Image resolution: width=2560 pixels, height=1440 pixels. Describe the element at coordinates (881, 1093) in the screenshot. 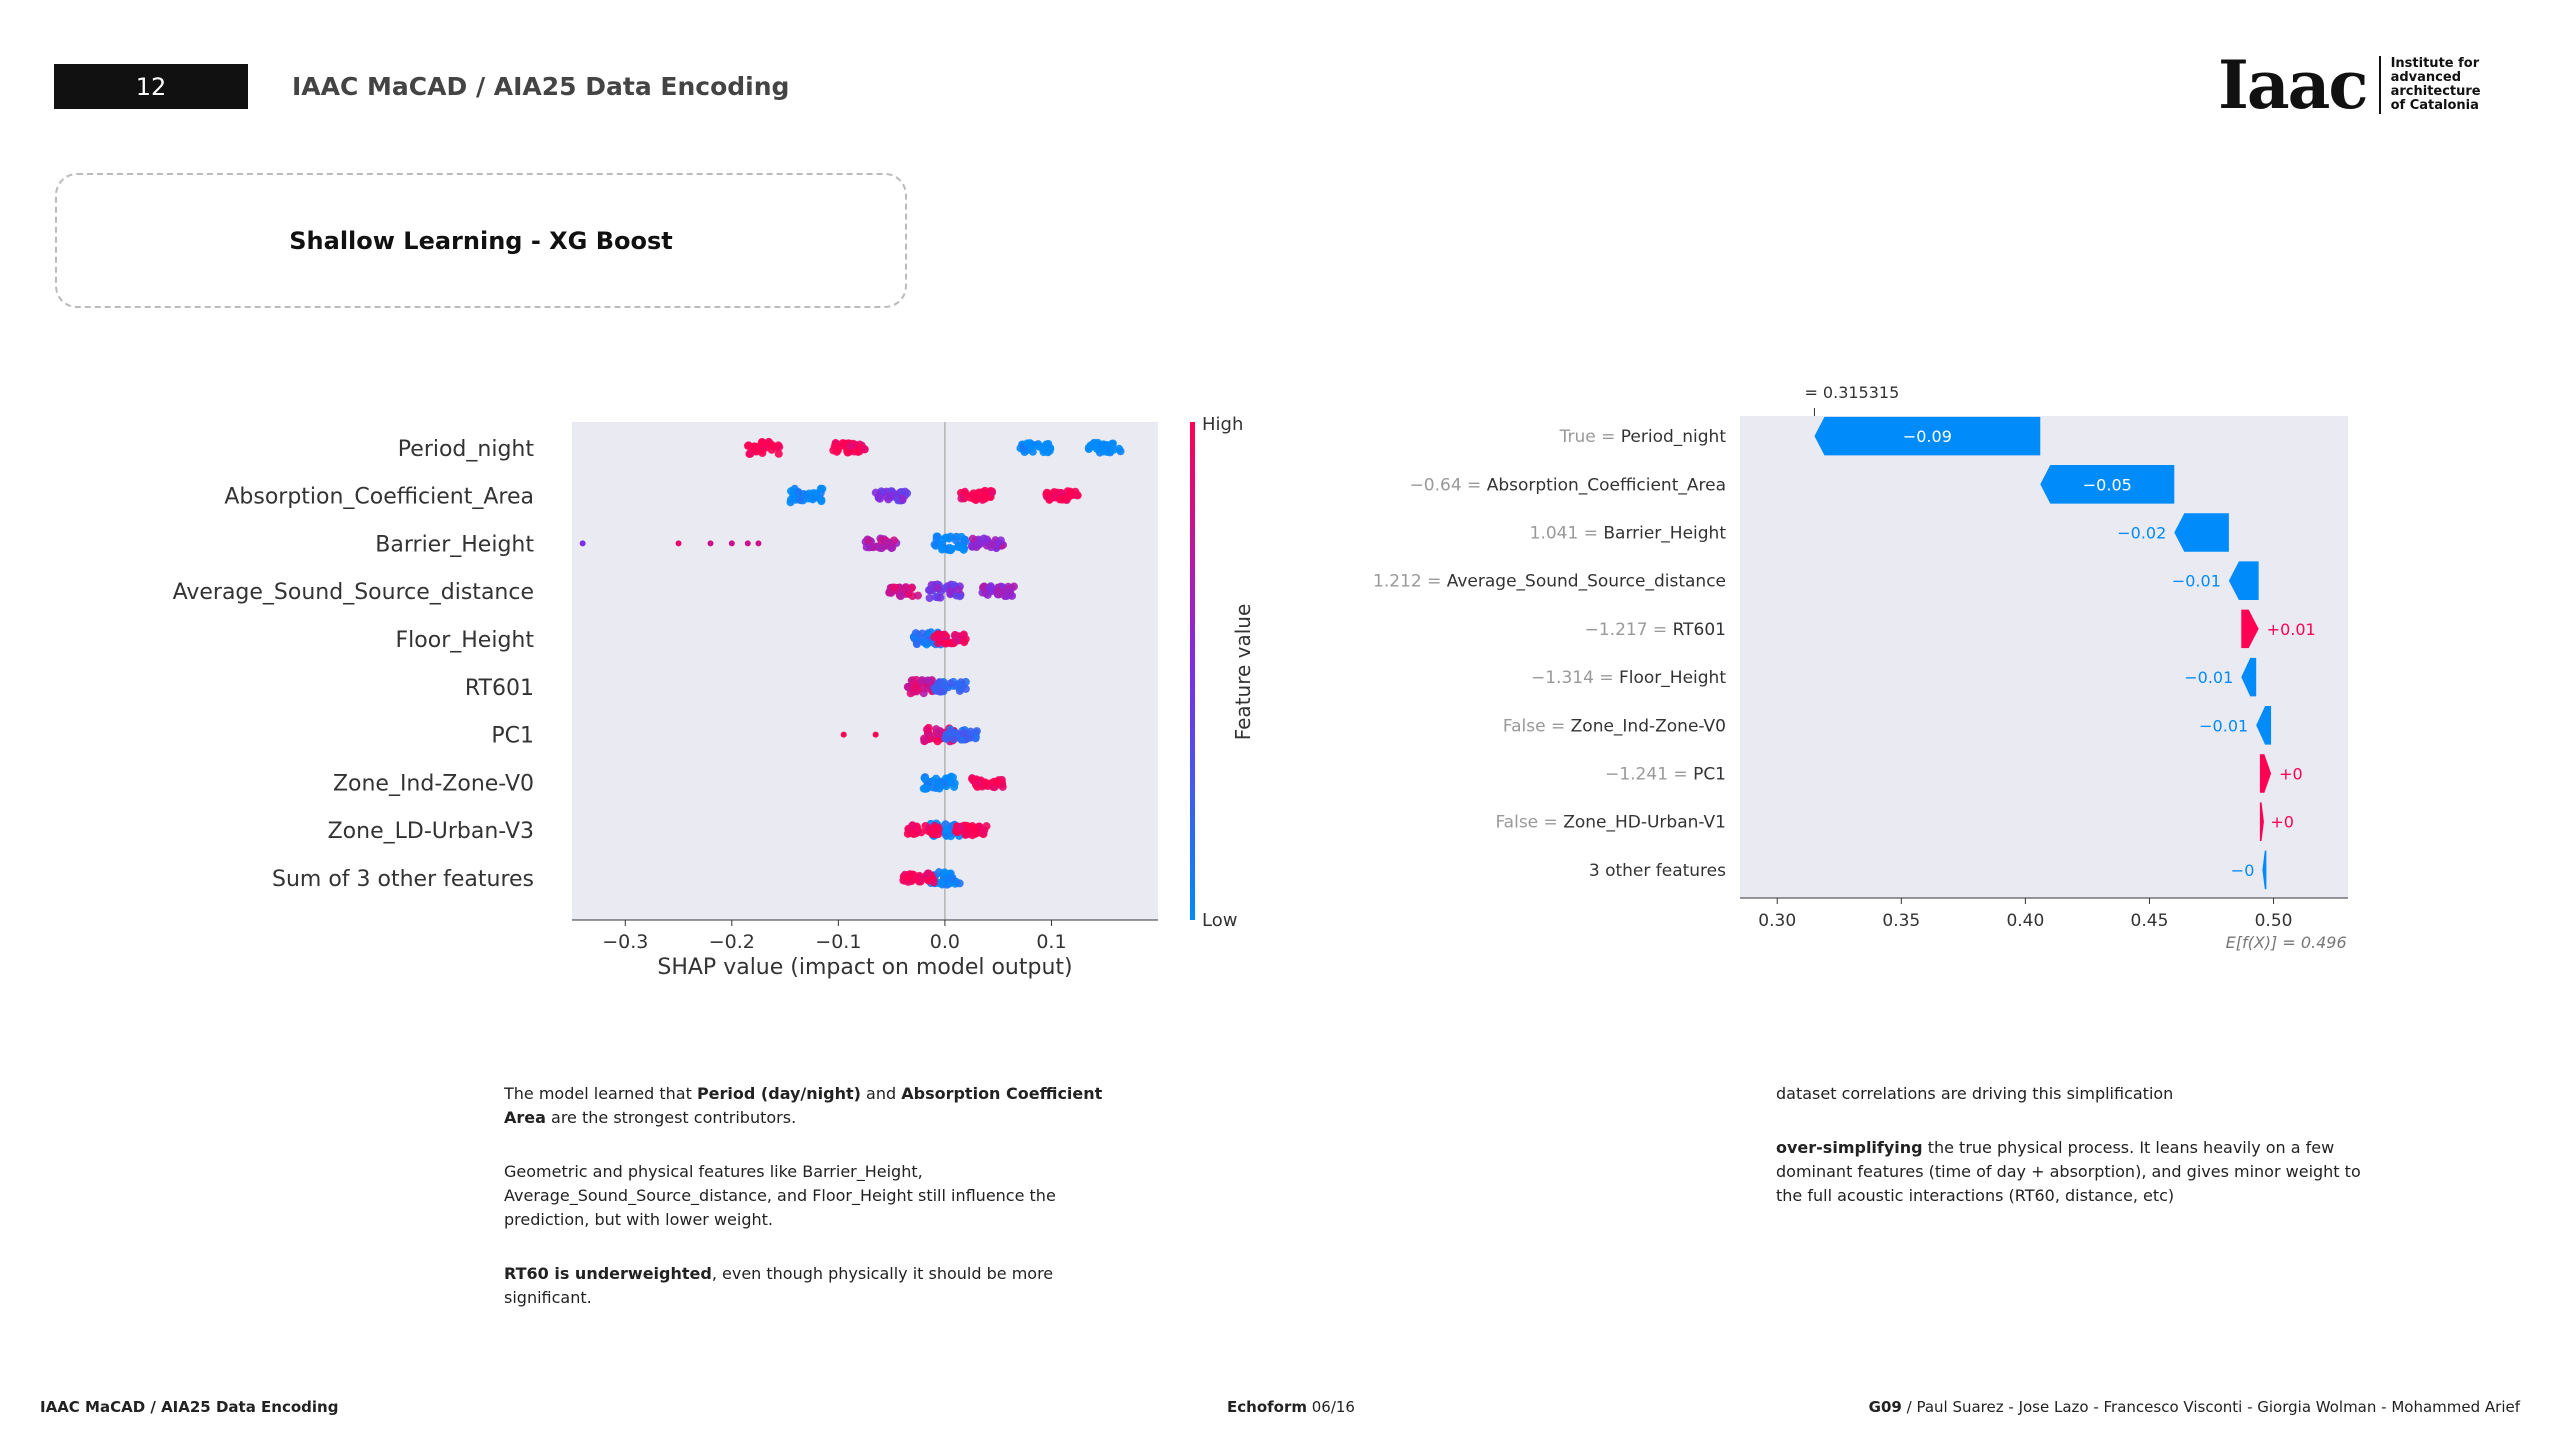

I see `left-text-run: and` at that location.